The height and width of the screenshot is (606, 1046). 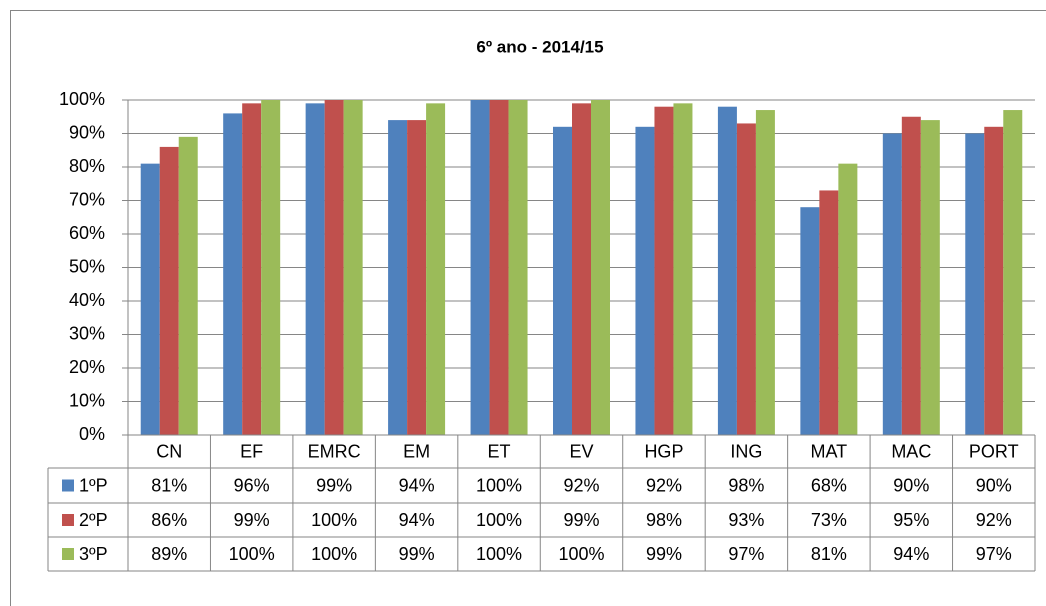 I want to click on table-cell: 96%, so click(x=252, y=485).